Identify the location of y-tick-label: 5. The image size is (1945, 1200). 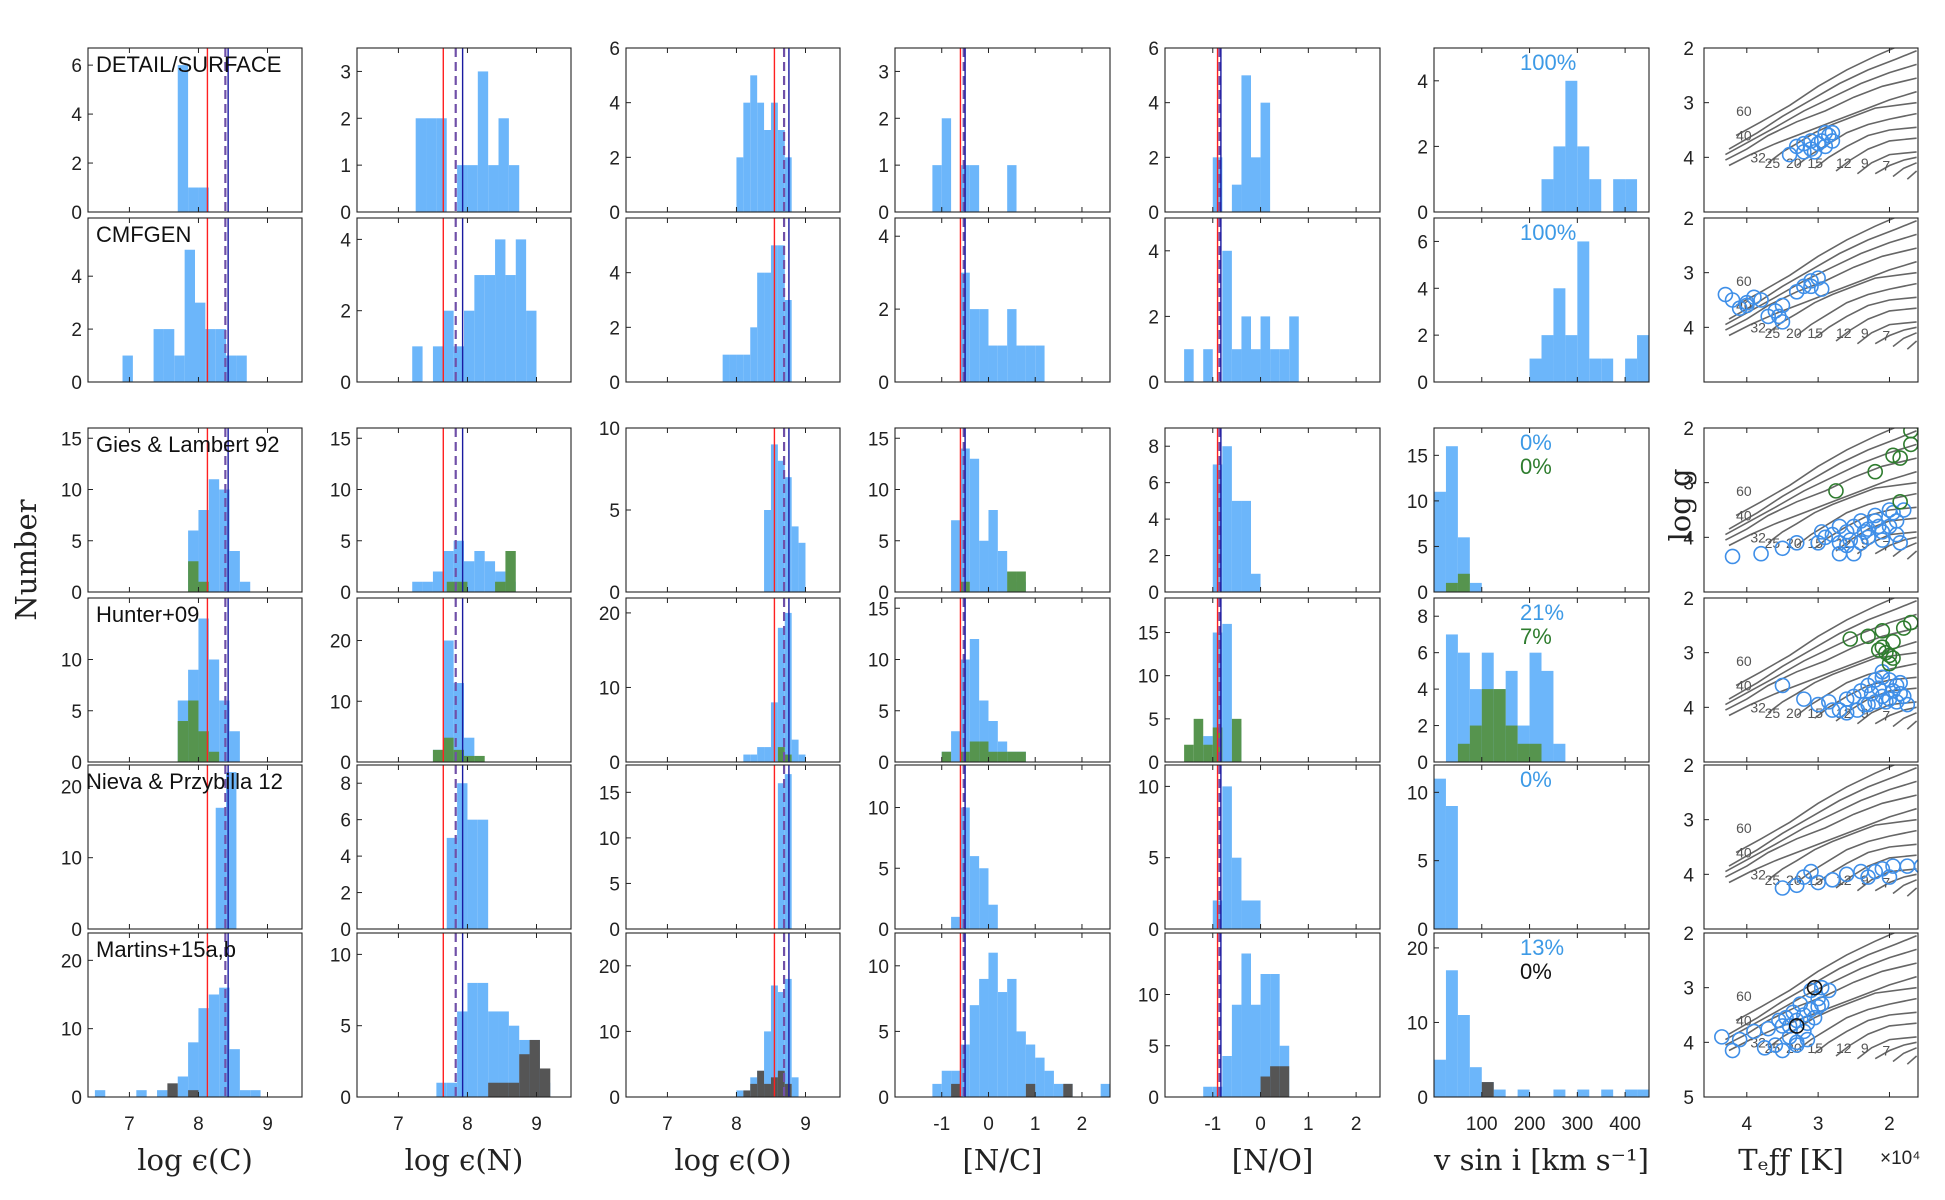
(76, 712).